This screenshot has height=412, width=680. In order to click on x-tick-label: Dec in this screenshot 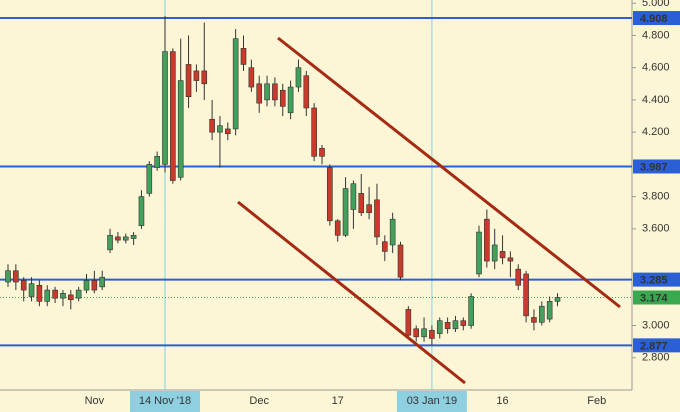, I will do `click(259, 401)`.